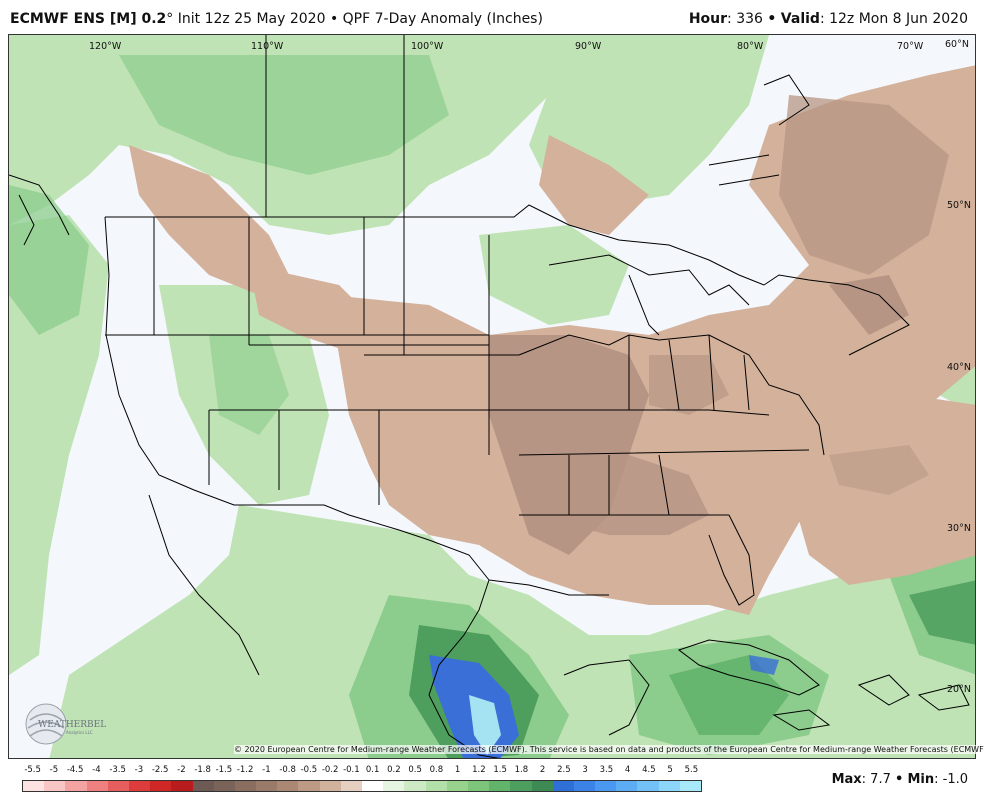  Describe the element at coordinates (959, 689) in the screenshot. I see `lat-label-20n: 20°N` at that location.